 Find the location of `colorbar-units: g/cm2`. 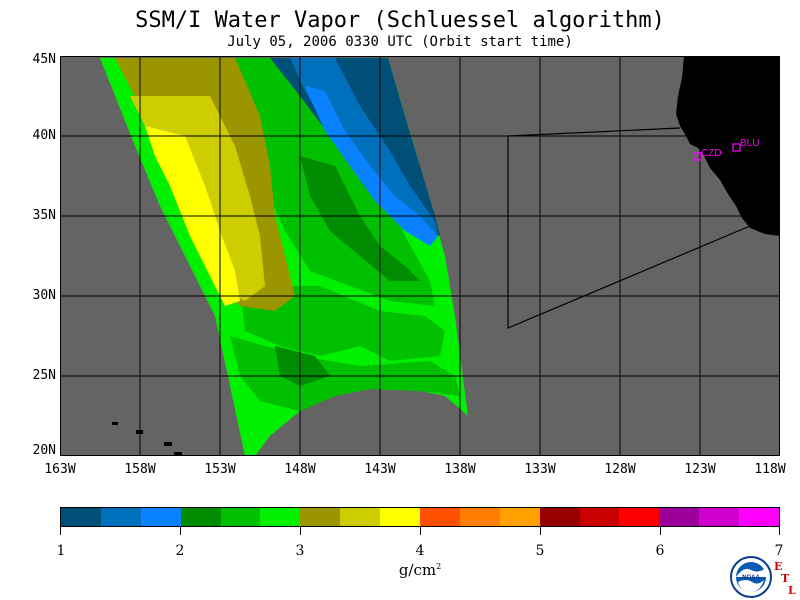

colorbar-units: g/cm2 is located at coordinates (420, 570).